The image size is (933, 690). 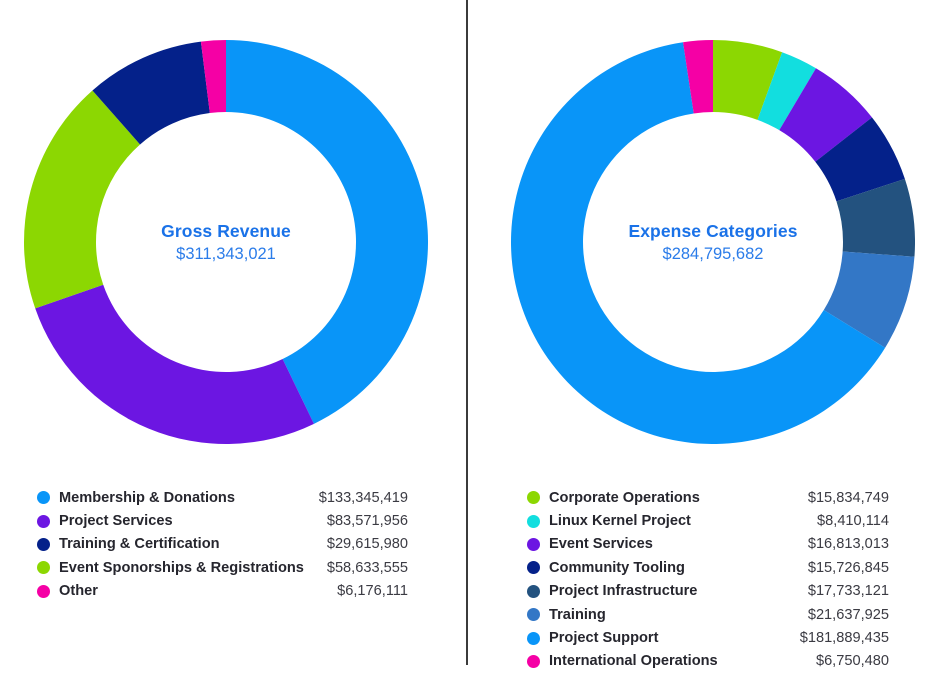 I want to click on donut-slice-event-services, so click(x=825, y=115).